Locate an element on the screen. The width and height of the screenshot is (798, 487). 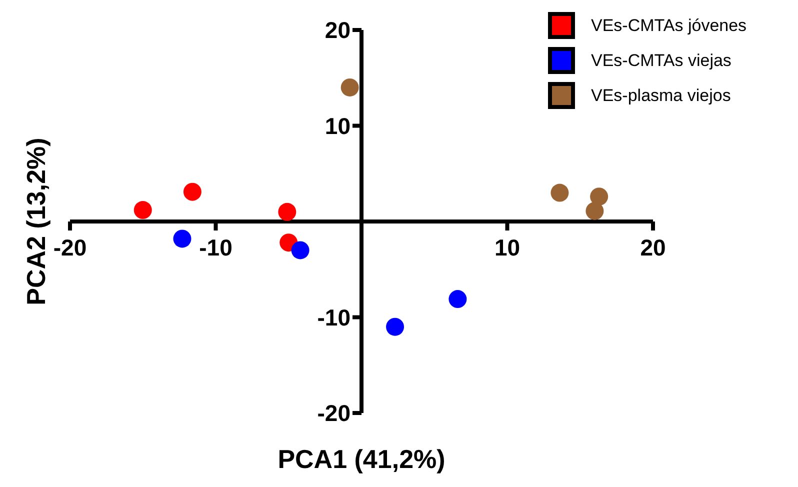
y-tick-label: 20 is located at coordinates (337, 30).